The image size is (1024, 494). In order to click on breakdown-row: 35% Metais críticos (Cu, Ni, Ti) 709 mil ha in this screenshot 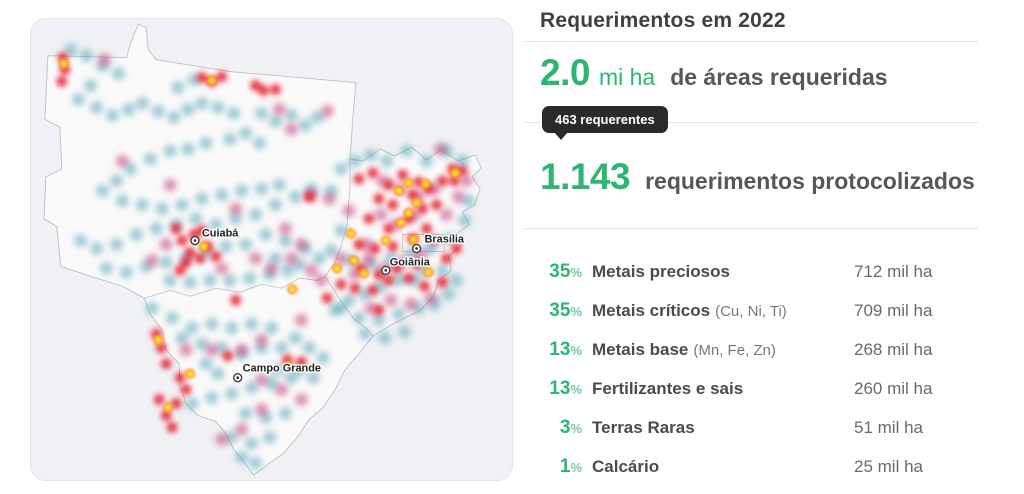, I will do `click(759, 310)`.